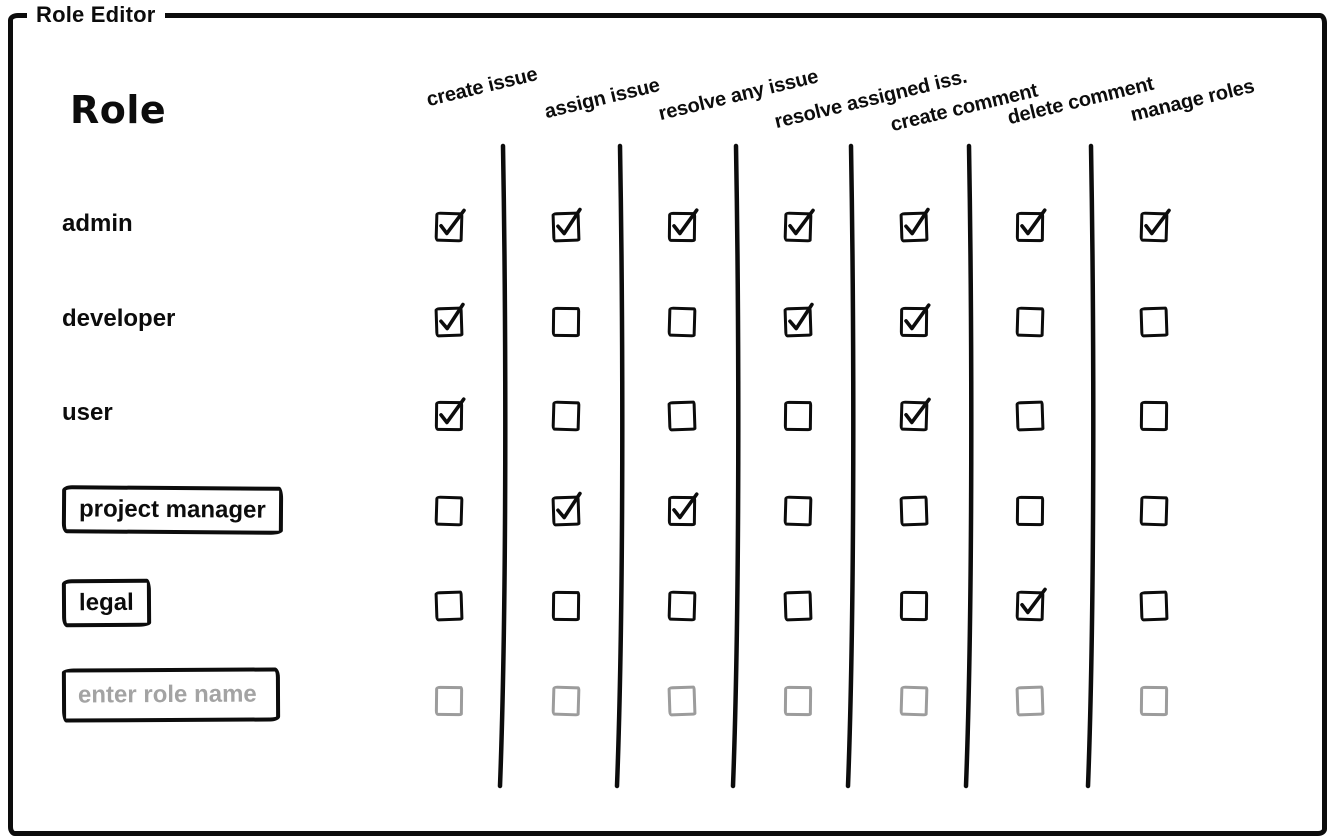 The width and height of the screenshot is (1332, 840). I want to click on checkbox-new-role-delete-comment, so click(1030, 701).